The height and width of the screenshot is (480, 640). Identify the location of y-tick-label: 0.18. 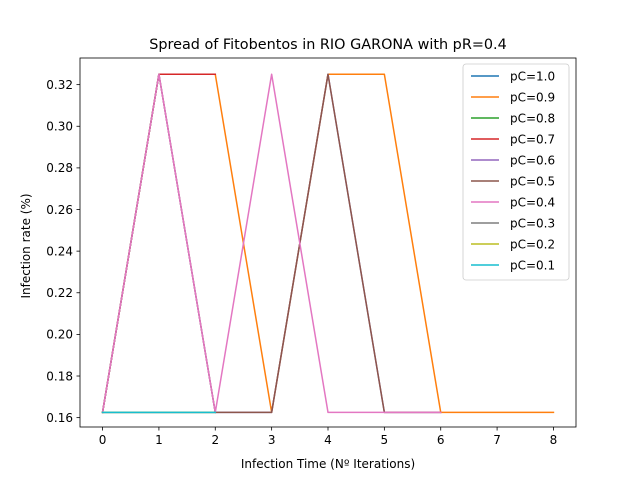
(59, 376).